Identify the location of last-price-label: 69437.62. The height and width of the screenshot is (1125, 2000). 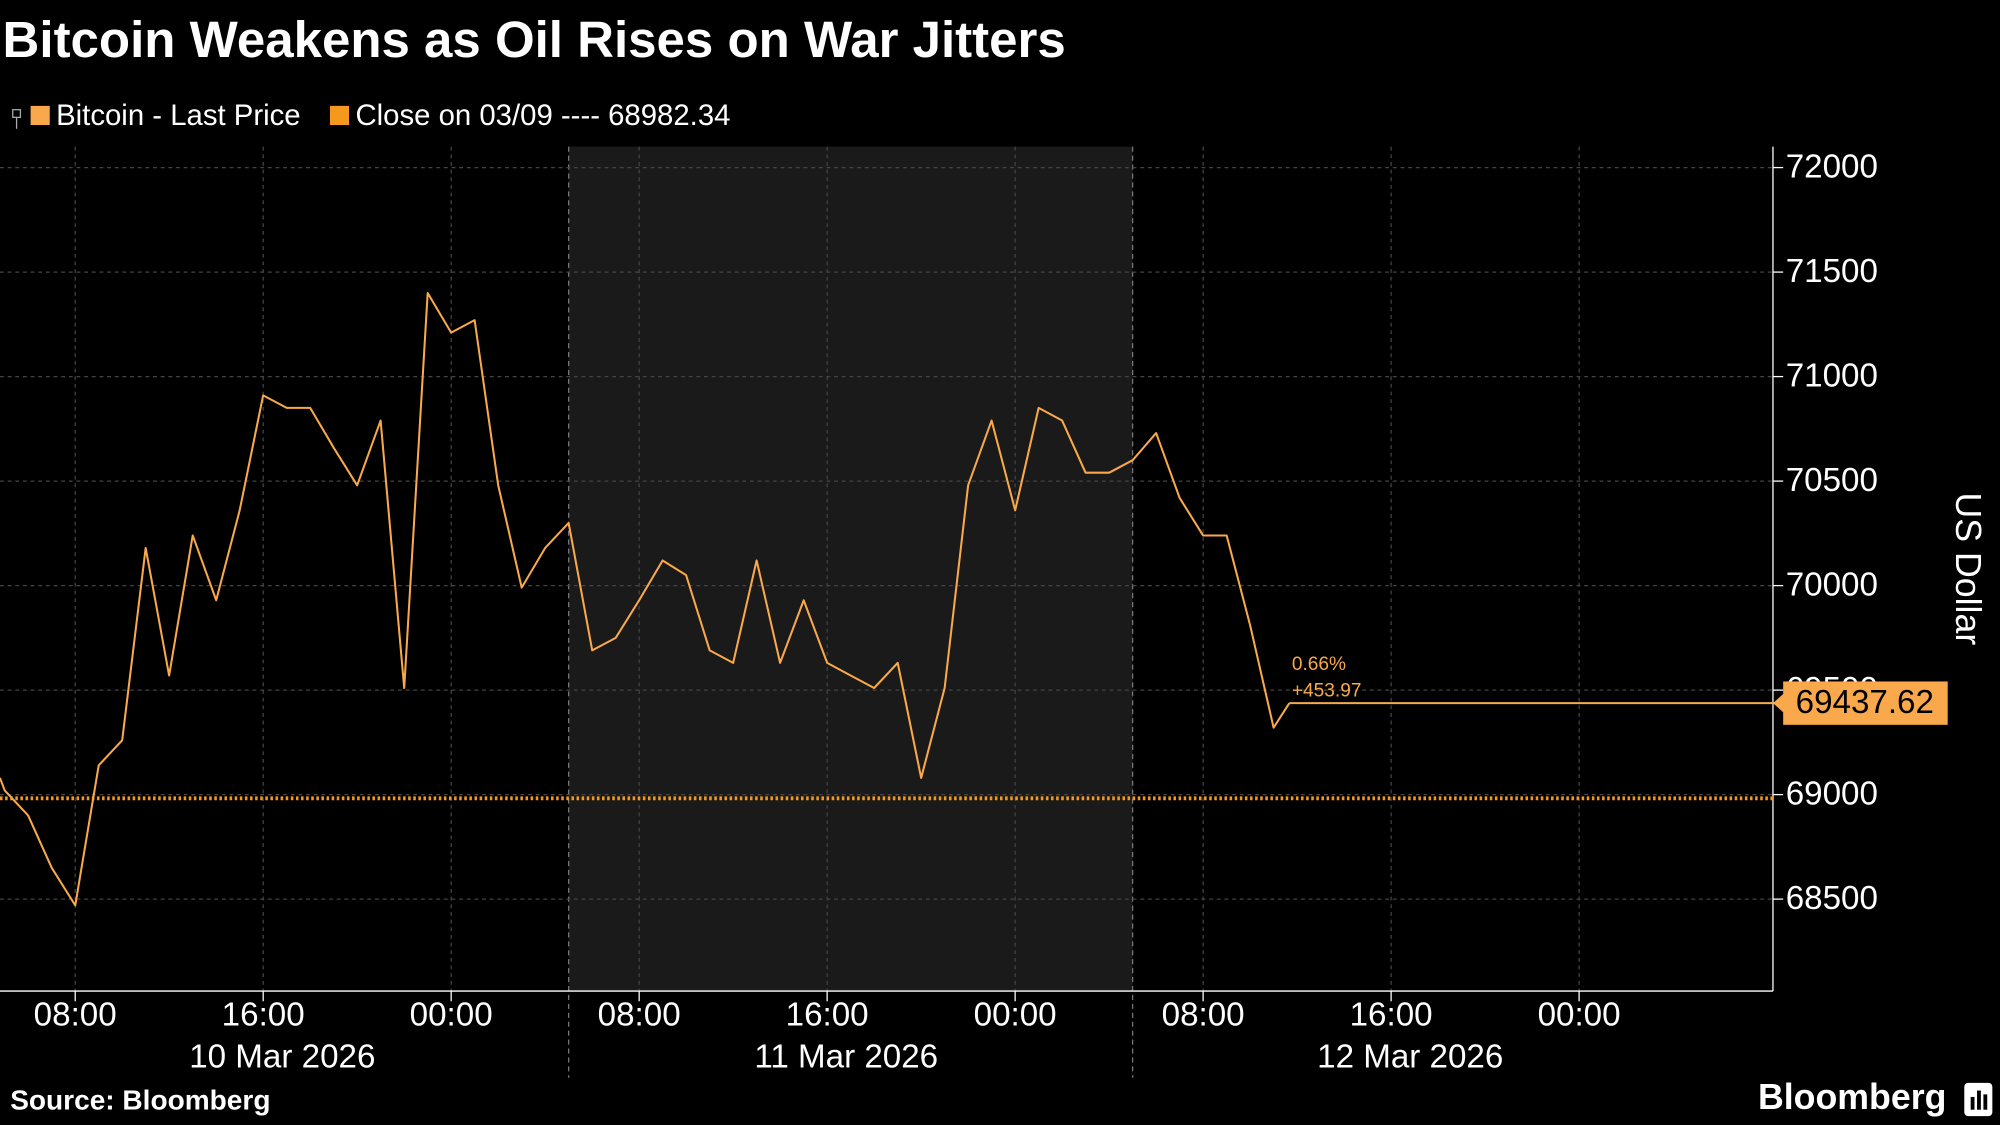
(1865, 702).